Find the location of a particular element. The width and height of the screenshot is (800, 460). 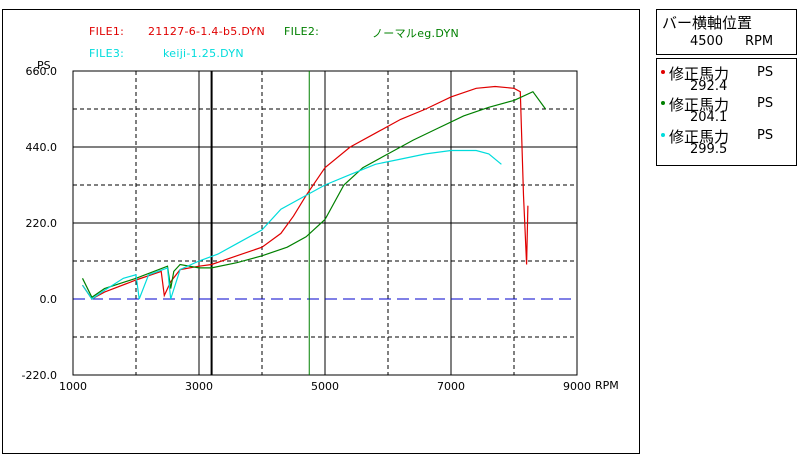

file2-name: ノーマルeg.DYN is located at coordinates (416, 33).